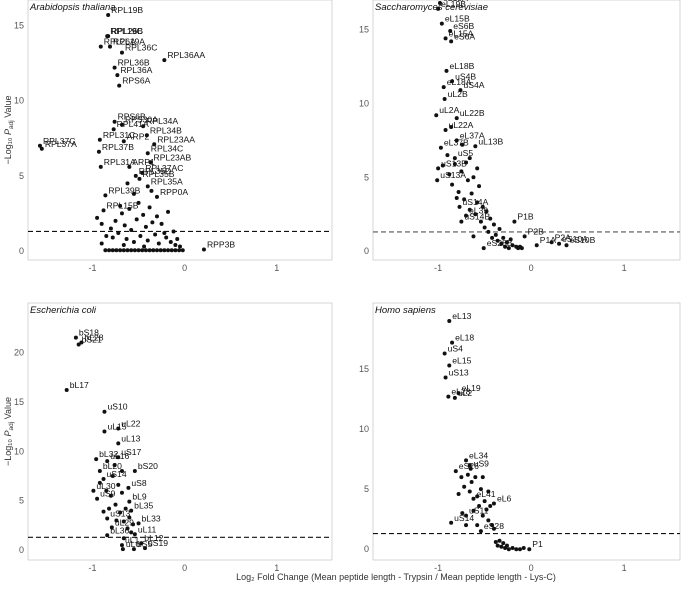 The height and width of the screenshot is (594, 693). What do you see at coordinates (461, 360) in the screenshot?
I see `point-label: eL15` at bounding box center [461, 360].